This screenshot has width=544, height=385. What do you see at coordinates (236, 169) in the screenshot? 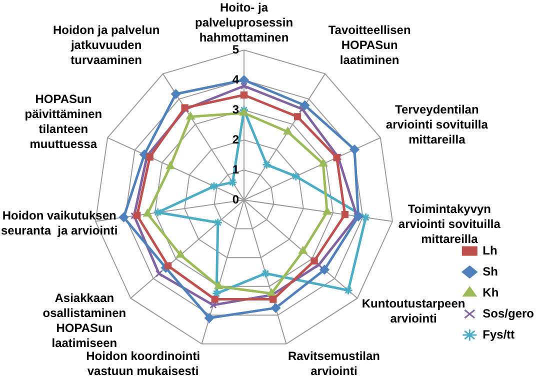
I see `y-tick-label: 1` at bounding box center [236, 169].